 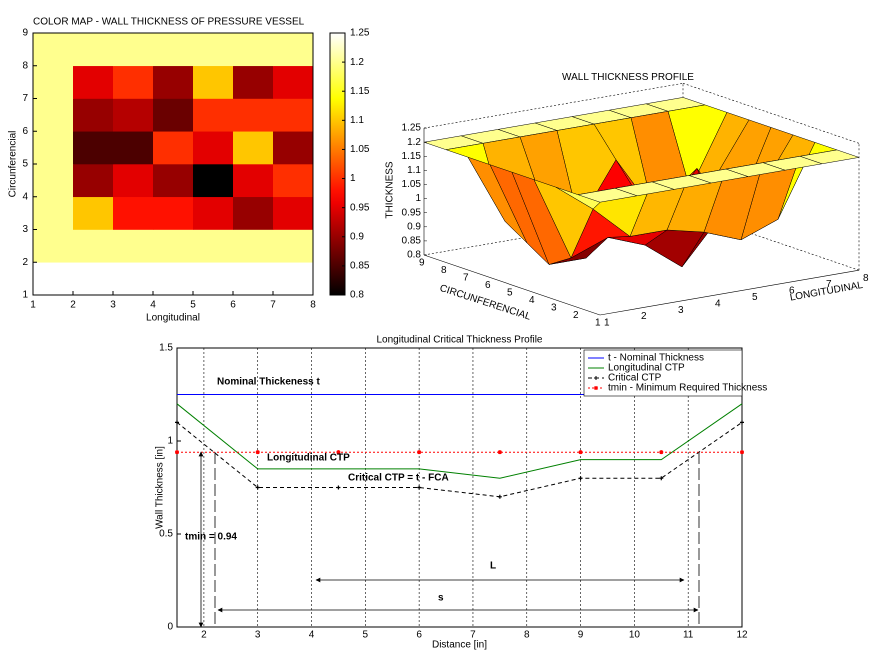 I want to click on annotation: s, so click(x=441, y=598).